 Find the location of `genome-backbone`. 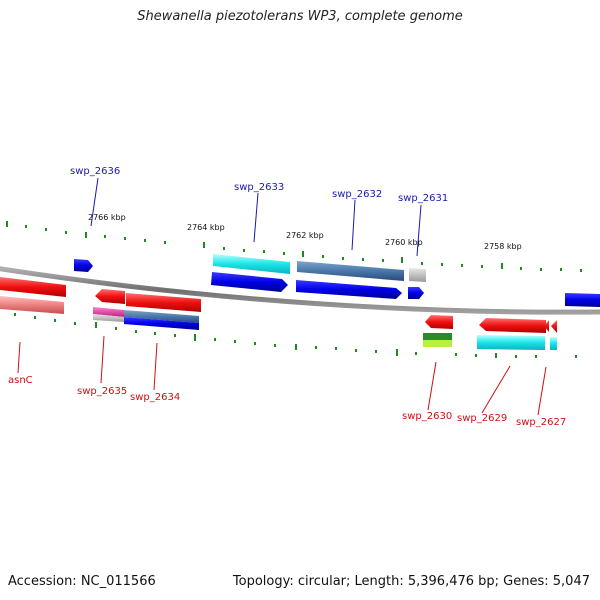

genome-backbone is located at coordinates (300, 290).